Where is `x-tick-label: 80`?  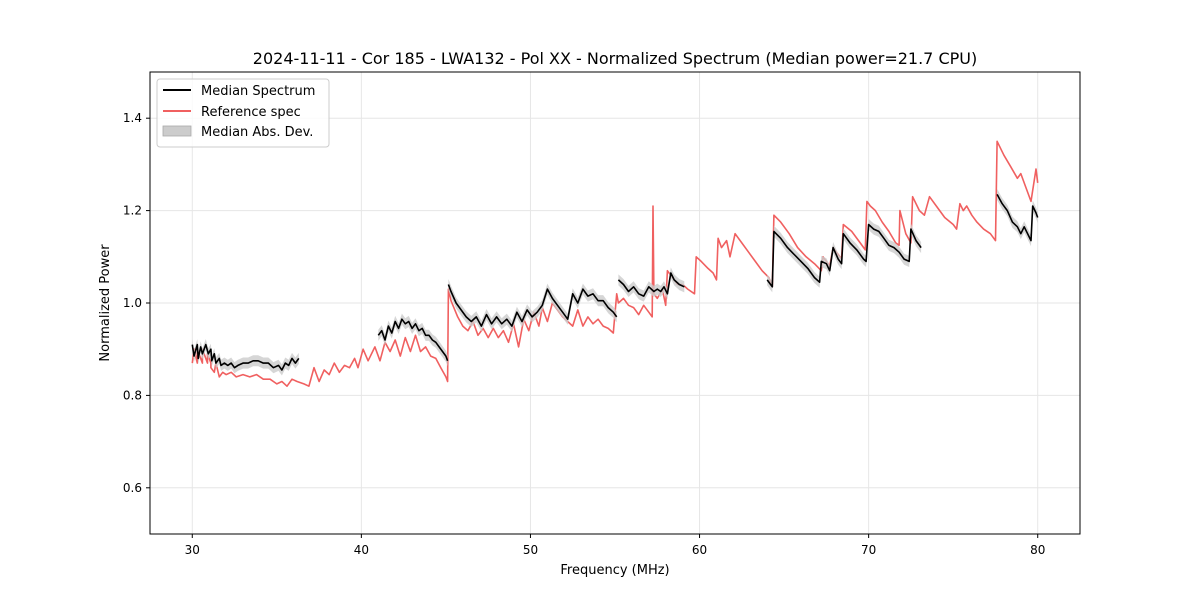 x-tick-label: 80 is located at coordinates (1037, 550).